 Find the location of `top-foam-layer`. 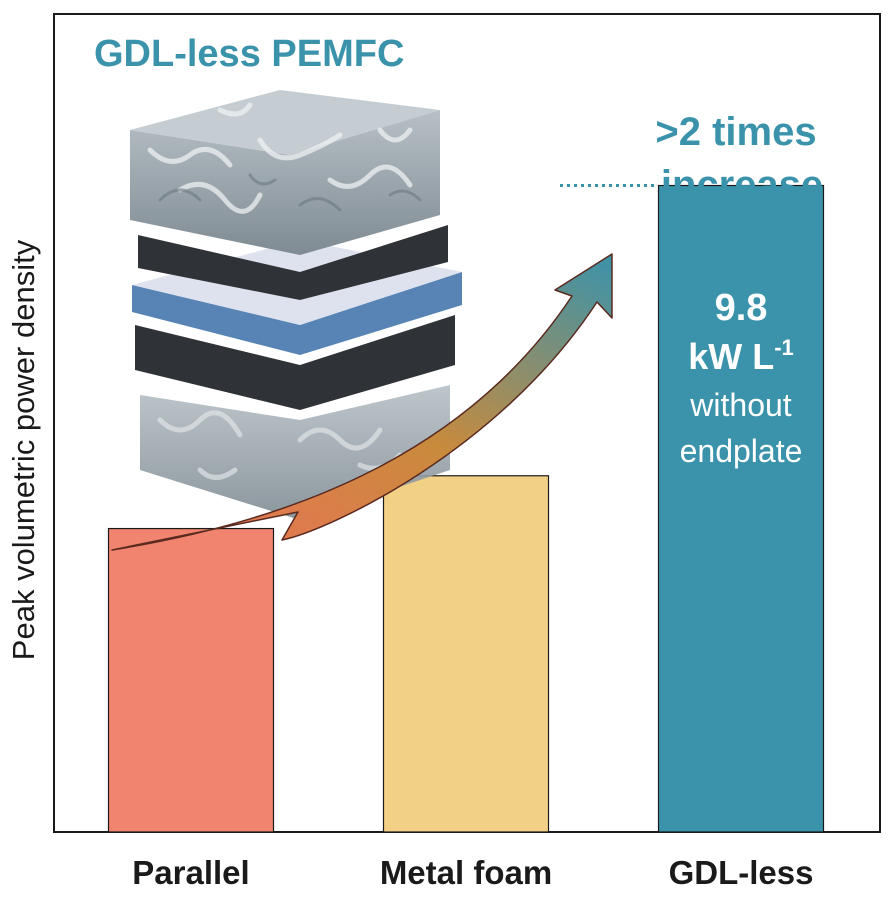

top-foam-layer is located at coordinates (285, 172).